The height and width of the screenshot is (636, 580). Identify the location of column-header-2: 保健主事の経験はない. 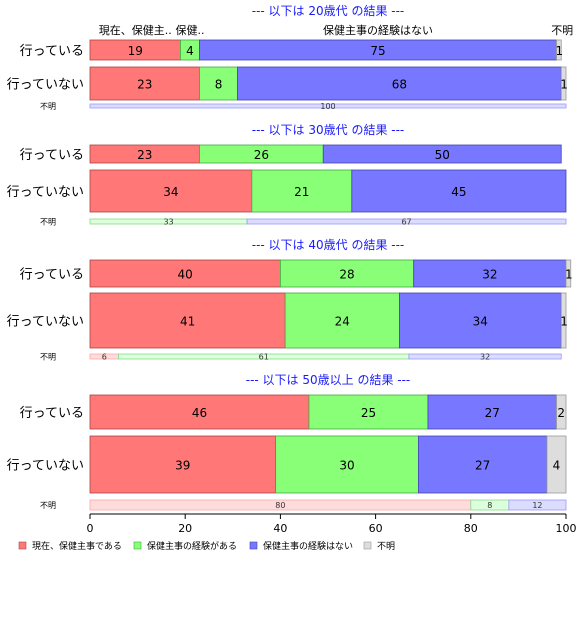
(378, 30).